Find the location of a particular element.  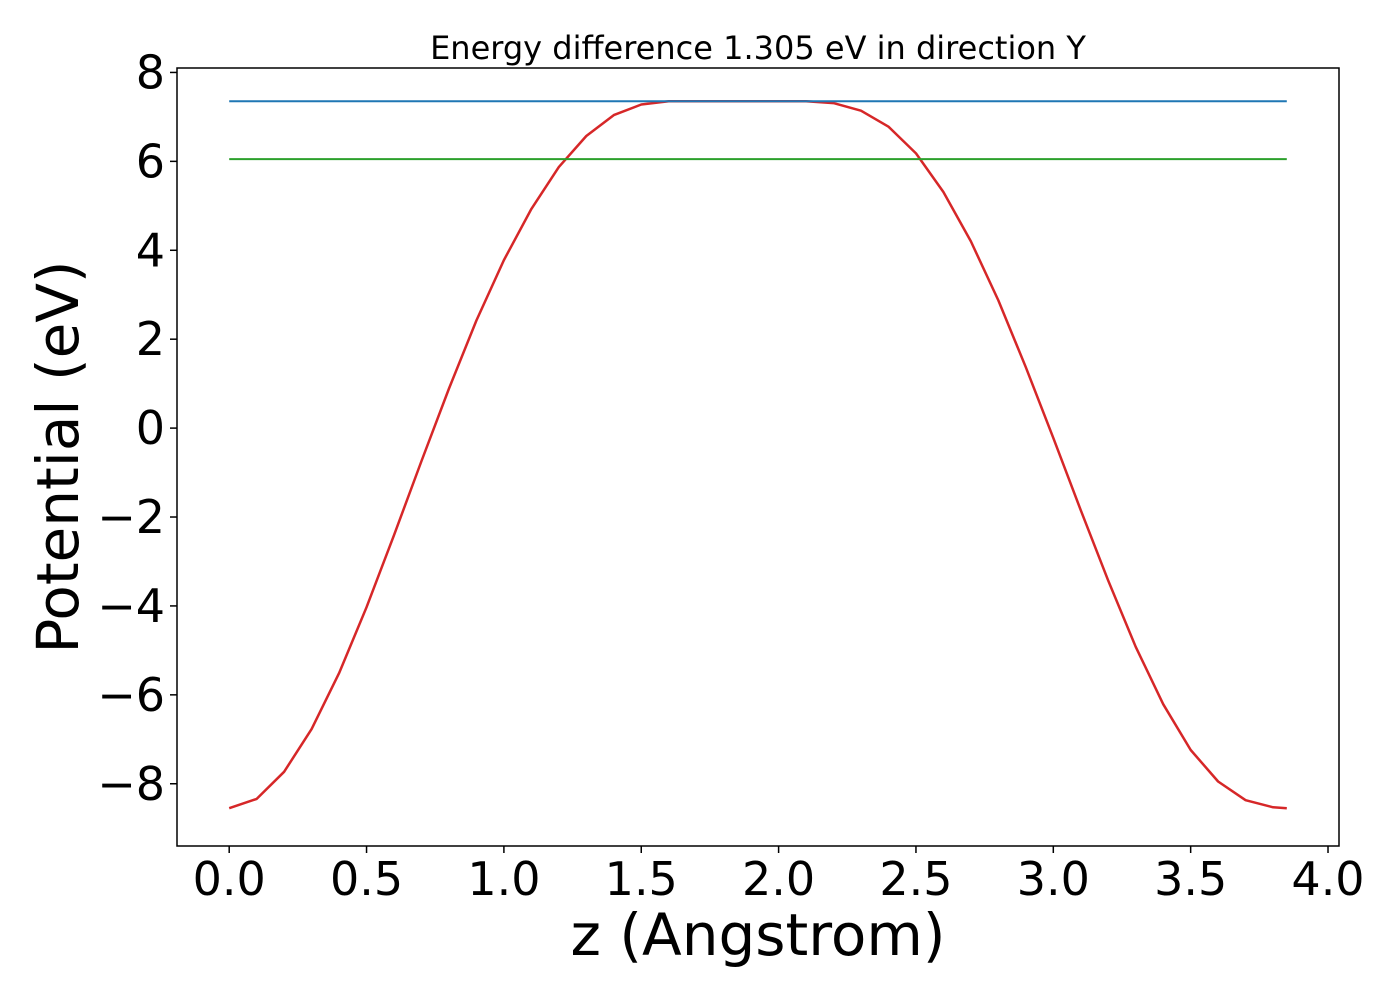

x-tick-label: 0.5 is located at coordinates (366, 879).